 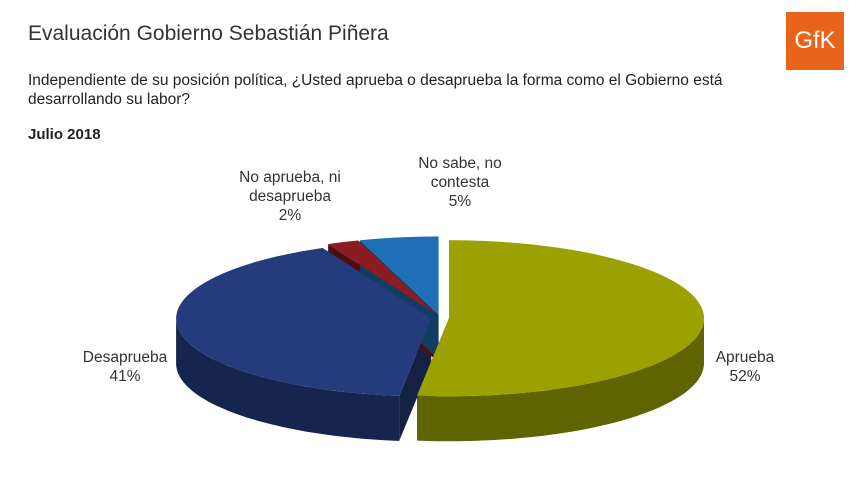 What do you see at coordinates (290, 215) in the screenshot?
I see `slice-value: 2%` at bounding box center [290, 215].